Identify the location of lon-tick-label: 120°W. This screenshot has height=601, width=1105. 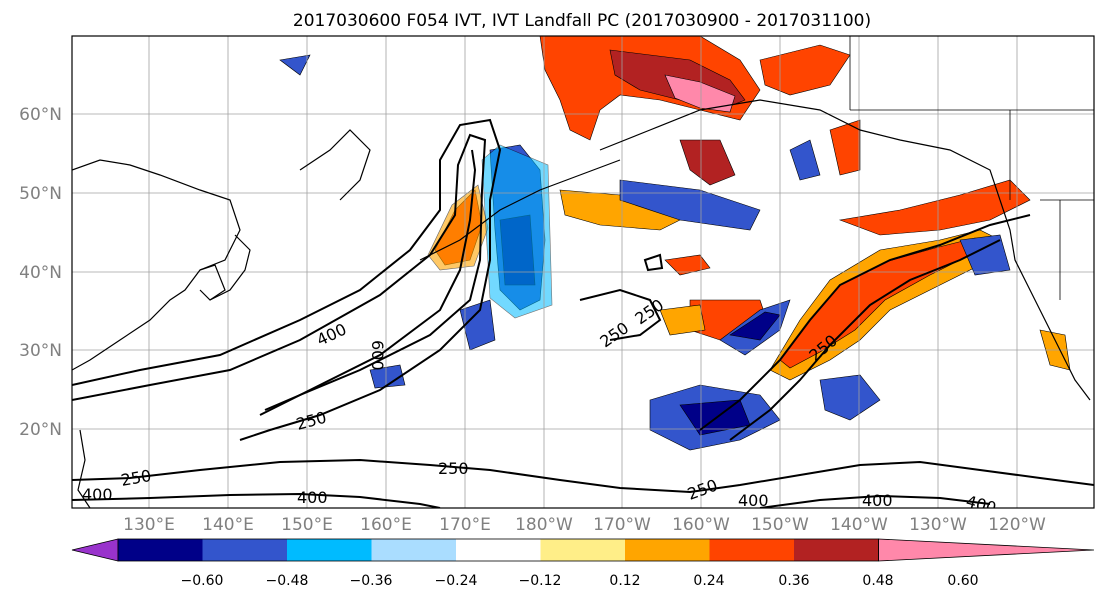
(1017, 525).